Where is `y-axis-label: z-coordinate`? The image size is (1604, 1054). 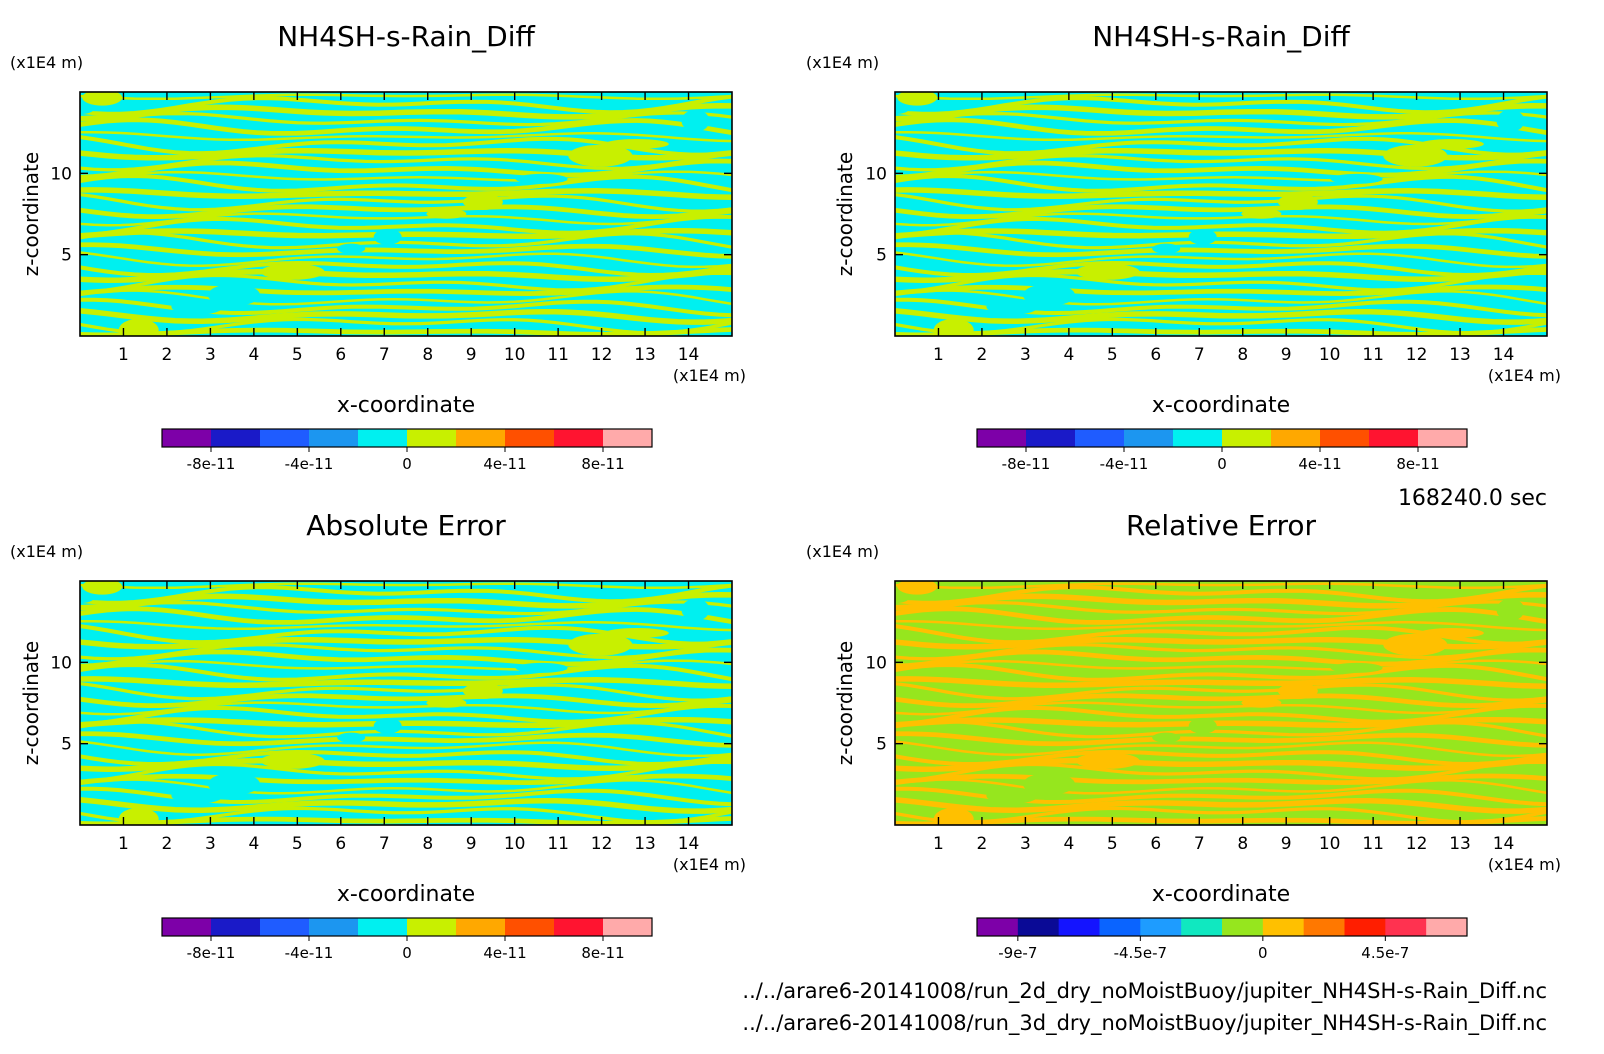
y-axis-label: z-coordinate is located at coordinates (845, 214).